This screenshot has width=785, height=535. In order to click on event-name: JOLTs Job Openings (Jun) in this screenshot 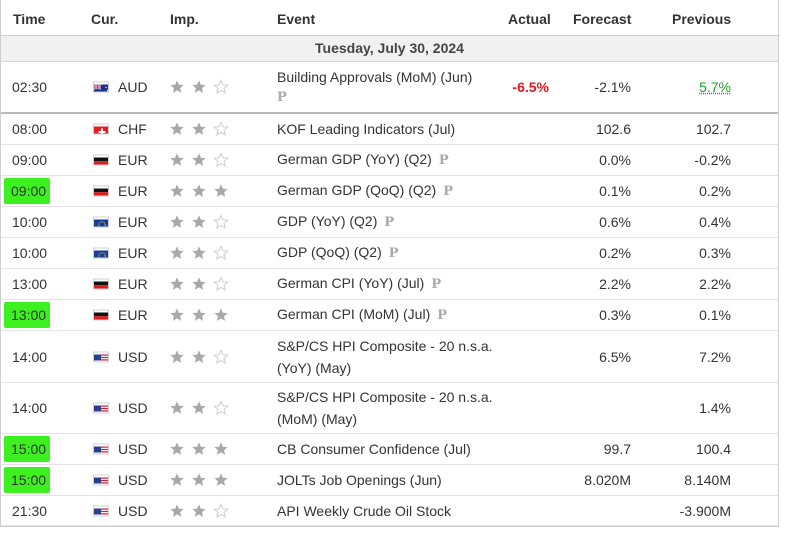, I will do `click(387, 480)`.